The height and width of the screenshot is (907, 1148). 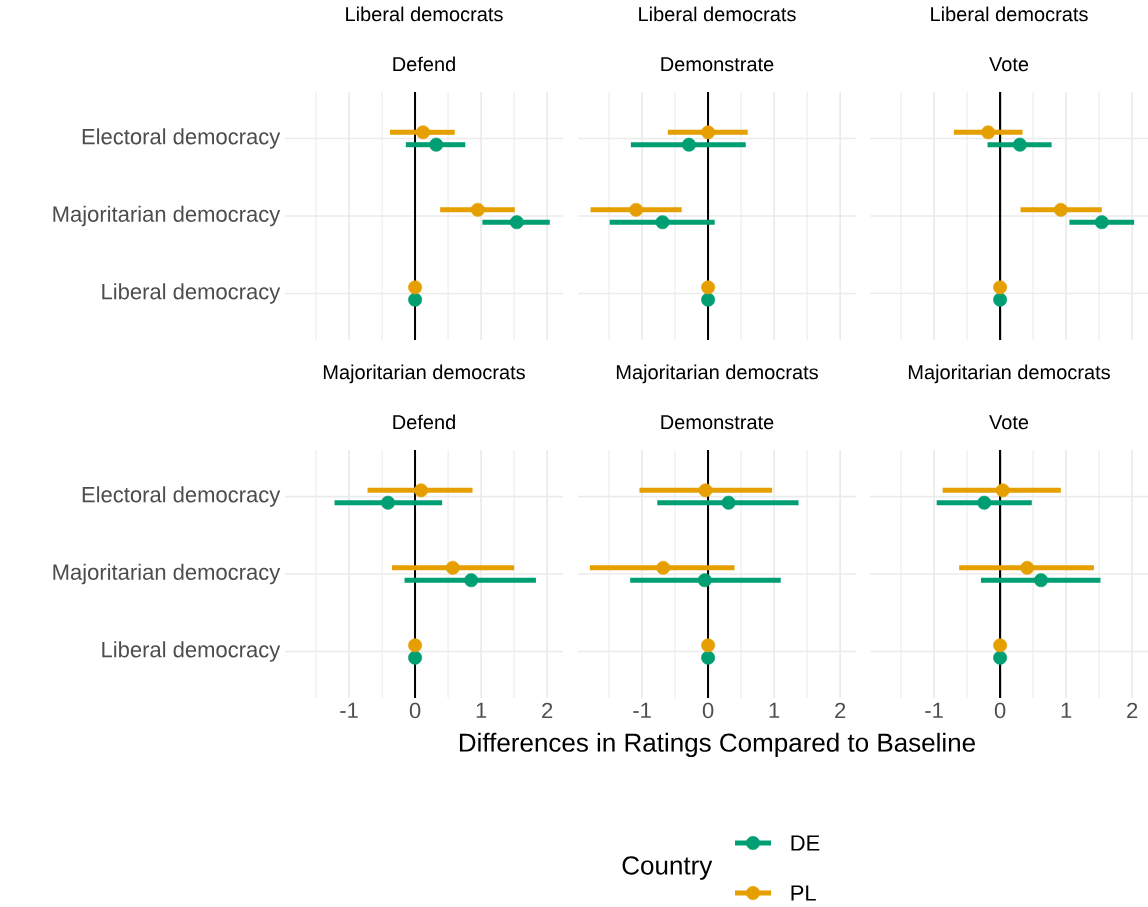 What do you see at coordinates (717, 745) in the screenshot?
I see `x-axis-title: Differences in Ratings Compared to Baseline` at bounding box center [717, 745].